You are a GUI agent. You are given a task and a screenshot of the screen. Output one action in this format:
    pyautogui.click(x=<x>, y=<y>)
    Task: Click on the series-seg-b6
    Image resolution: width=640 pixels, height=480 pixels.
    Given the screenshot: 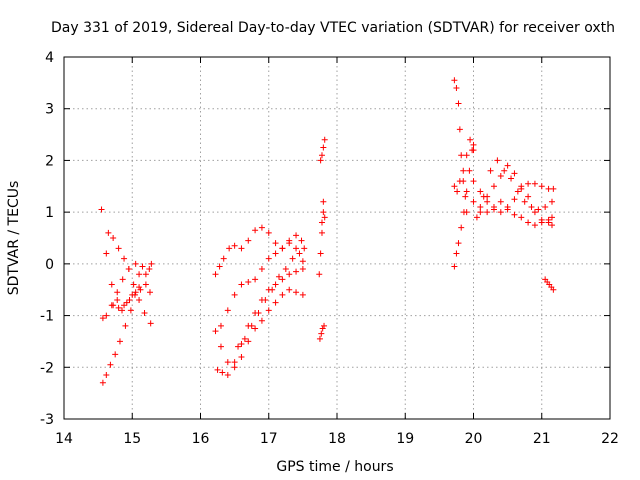 What is the action you would take?
    pyautogui.click(x=322, y=270)
    